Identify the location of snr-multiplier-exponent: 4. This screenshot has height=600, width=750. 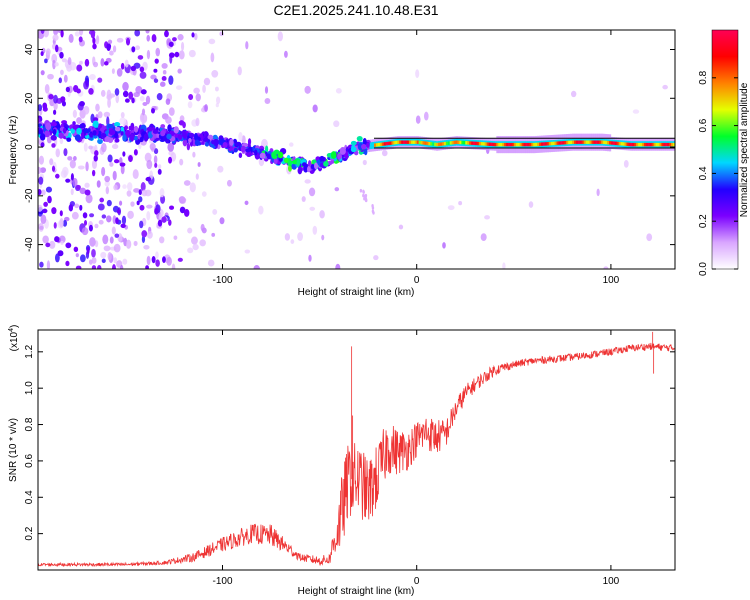
(11, 330).